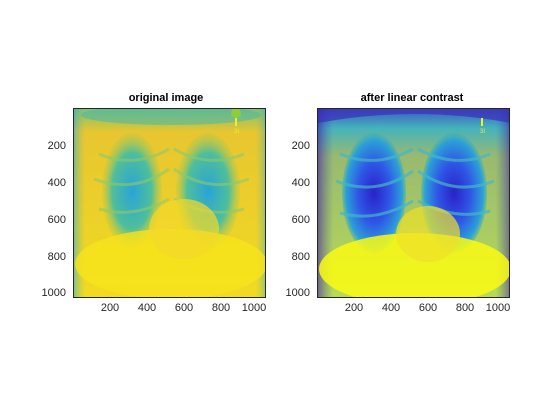 The height and width of the screenshot is (420, 560). What do you see at coordinates (412, 98) in the screenshot?
I see `panel-title-contrast: after linear contrast` at bounding box center [412, 98].